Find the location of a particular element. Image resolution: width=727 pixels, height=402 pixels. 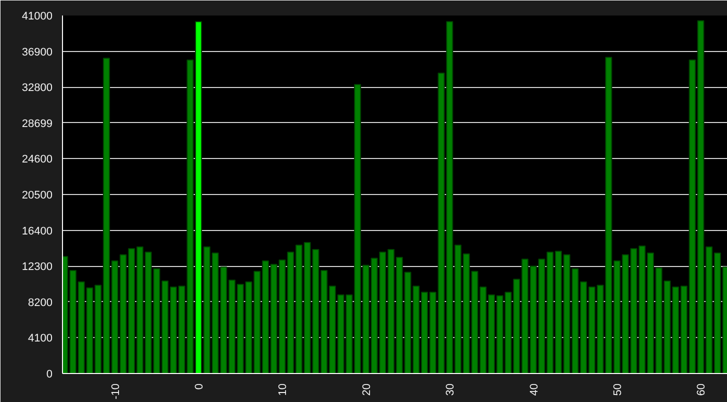

x-tick-label: 60 is located at coordinates (702, 389).